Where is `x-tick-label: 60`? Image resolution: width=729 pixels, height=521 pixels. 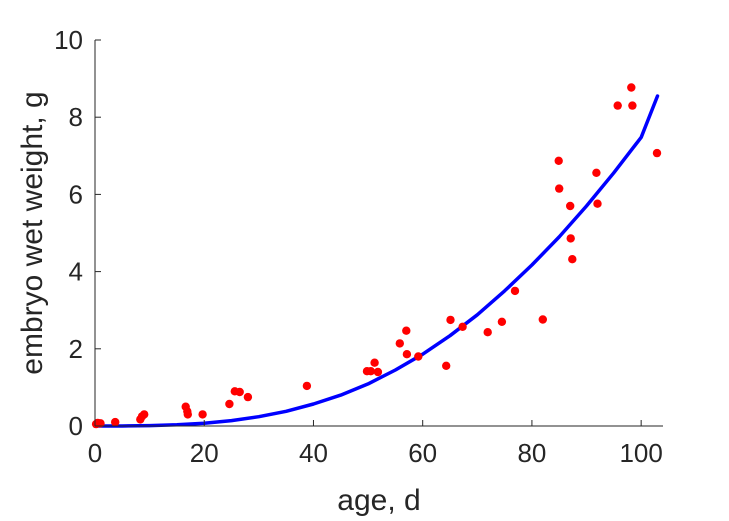
x-tick-label: 60 is located at coordinates (422, 453).